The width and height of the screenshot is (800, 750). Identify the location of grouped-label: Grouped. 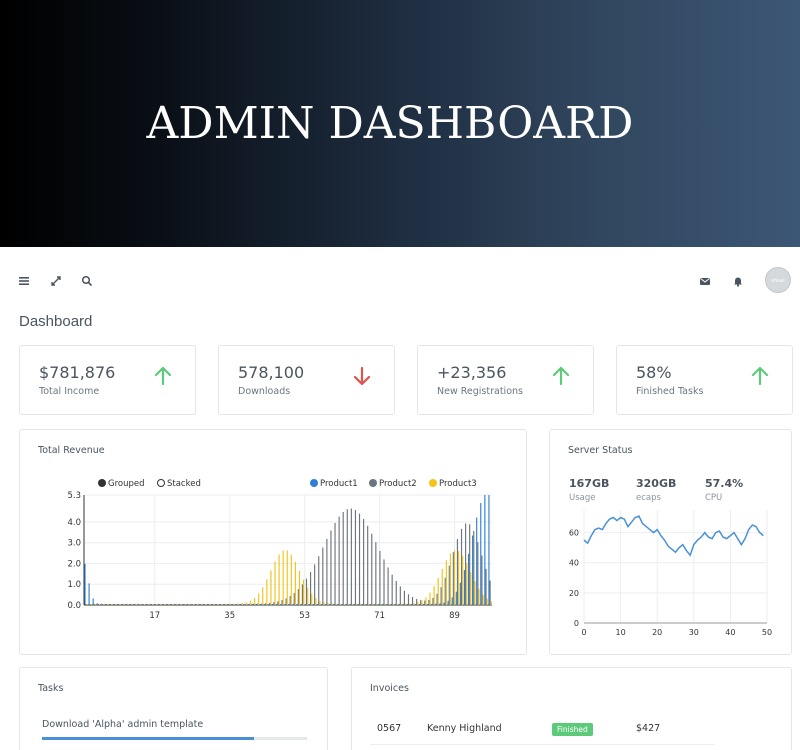
(126, 484).